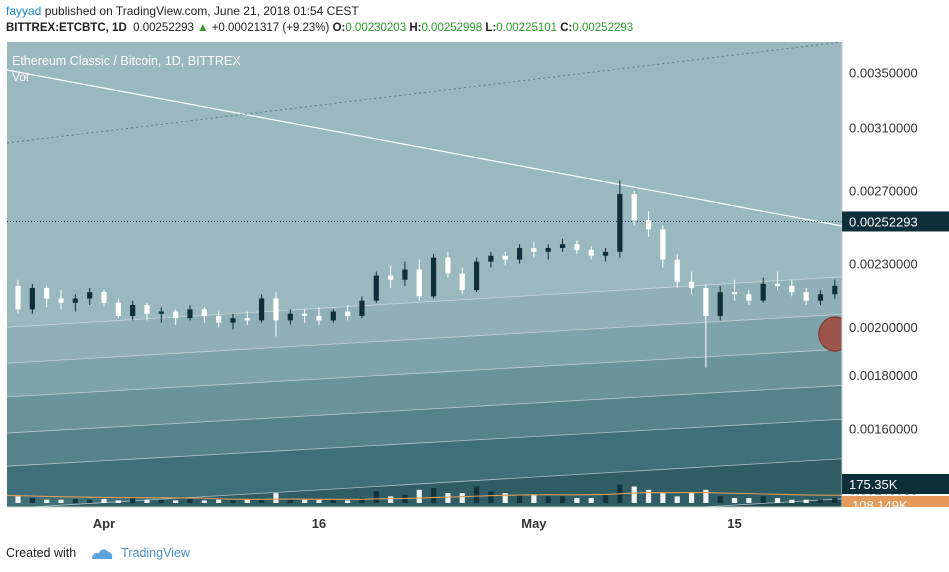  Describe the element at coordinates (424, 522) in the screenshot. I see `time-axis` at that location.